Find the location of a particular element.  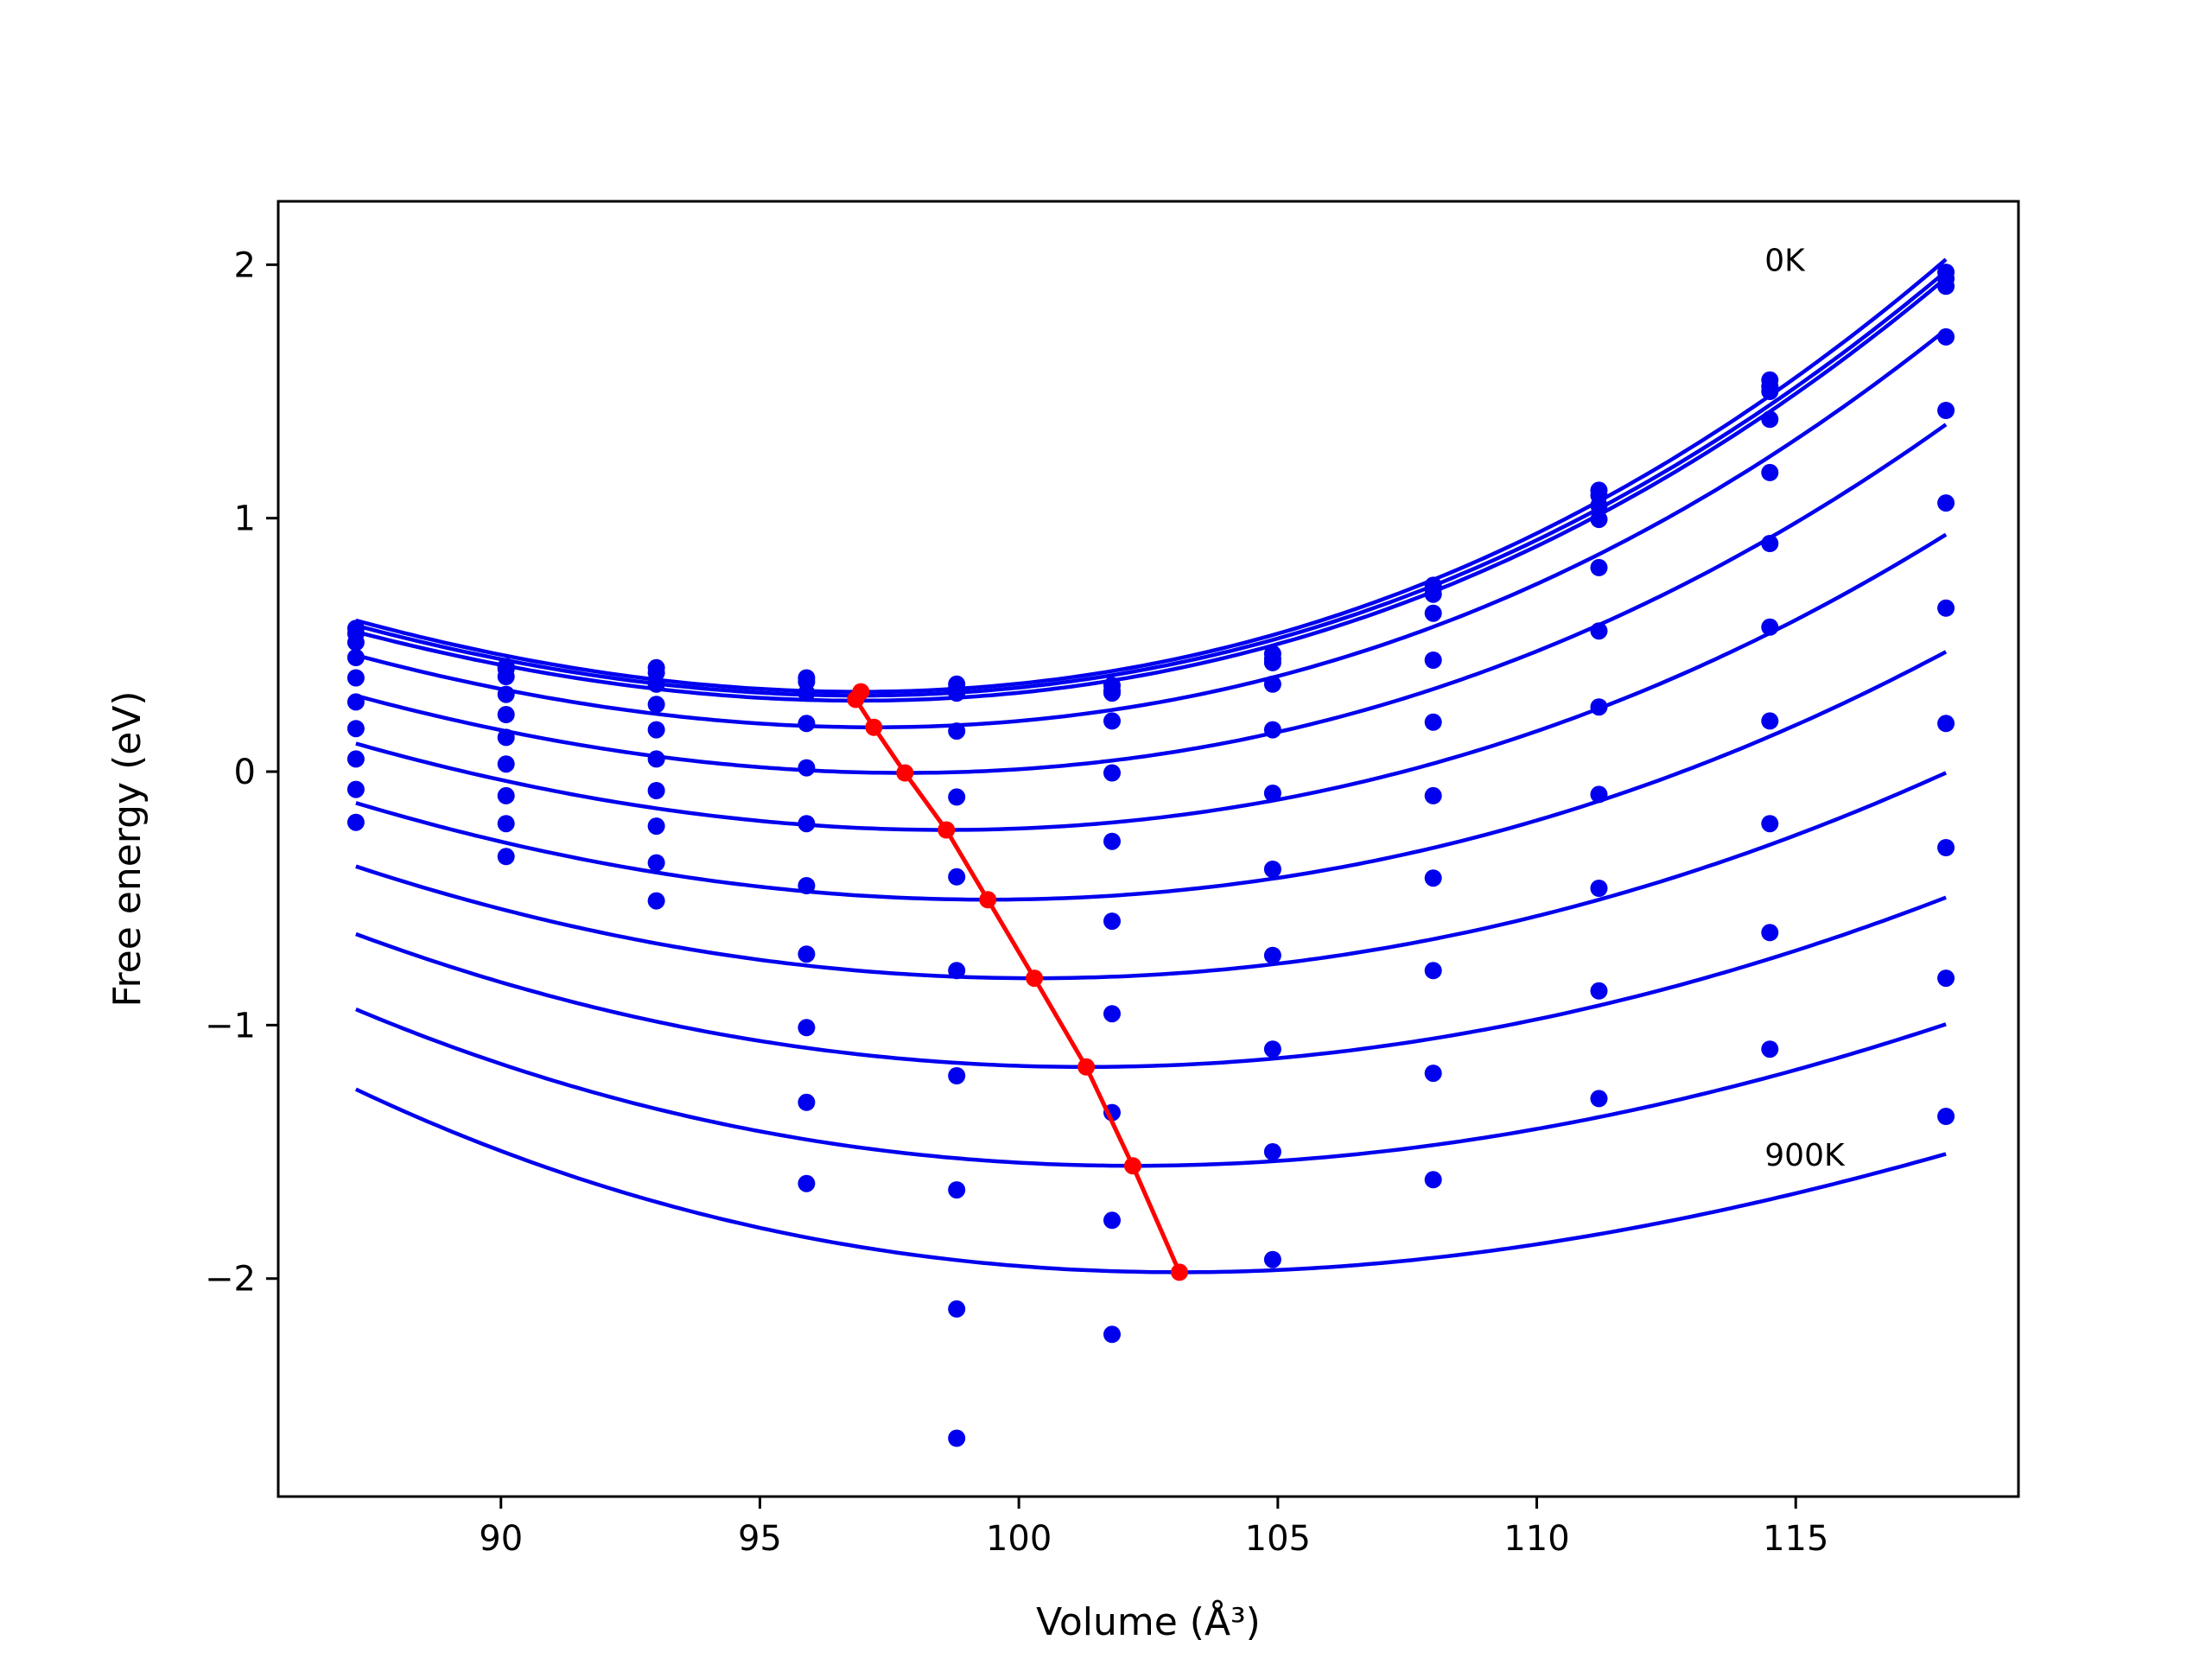

y-tick-label: 2 is located at coordinates (245, 265).